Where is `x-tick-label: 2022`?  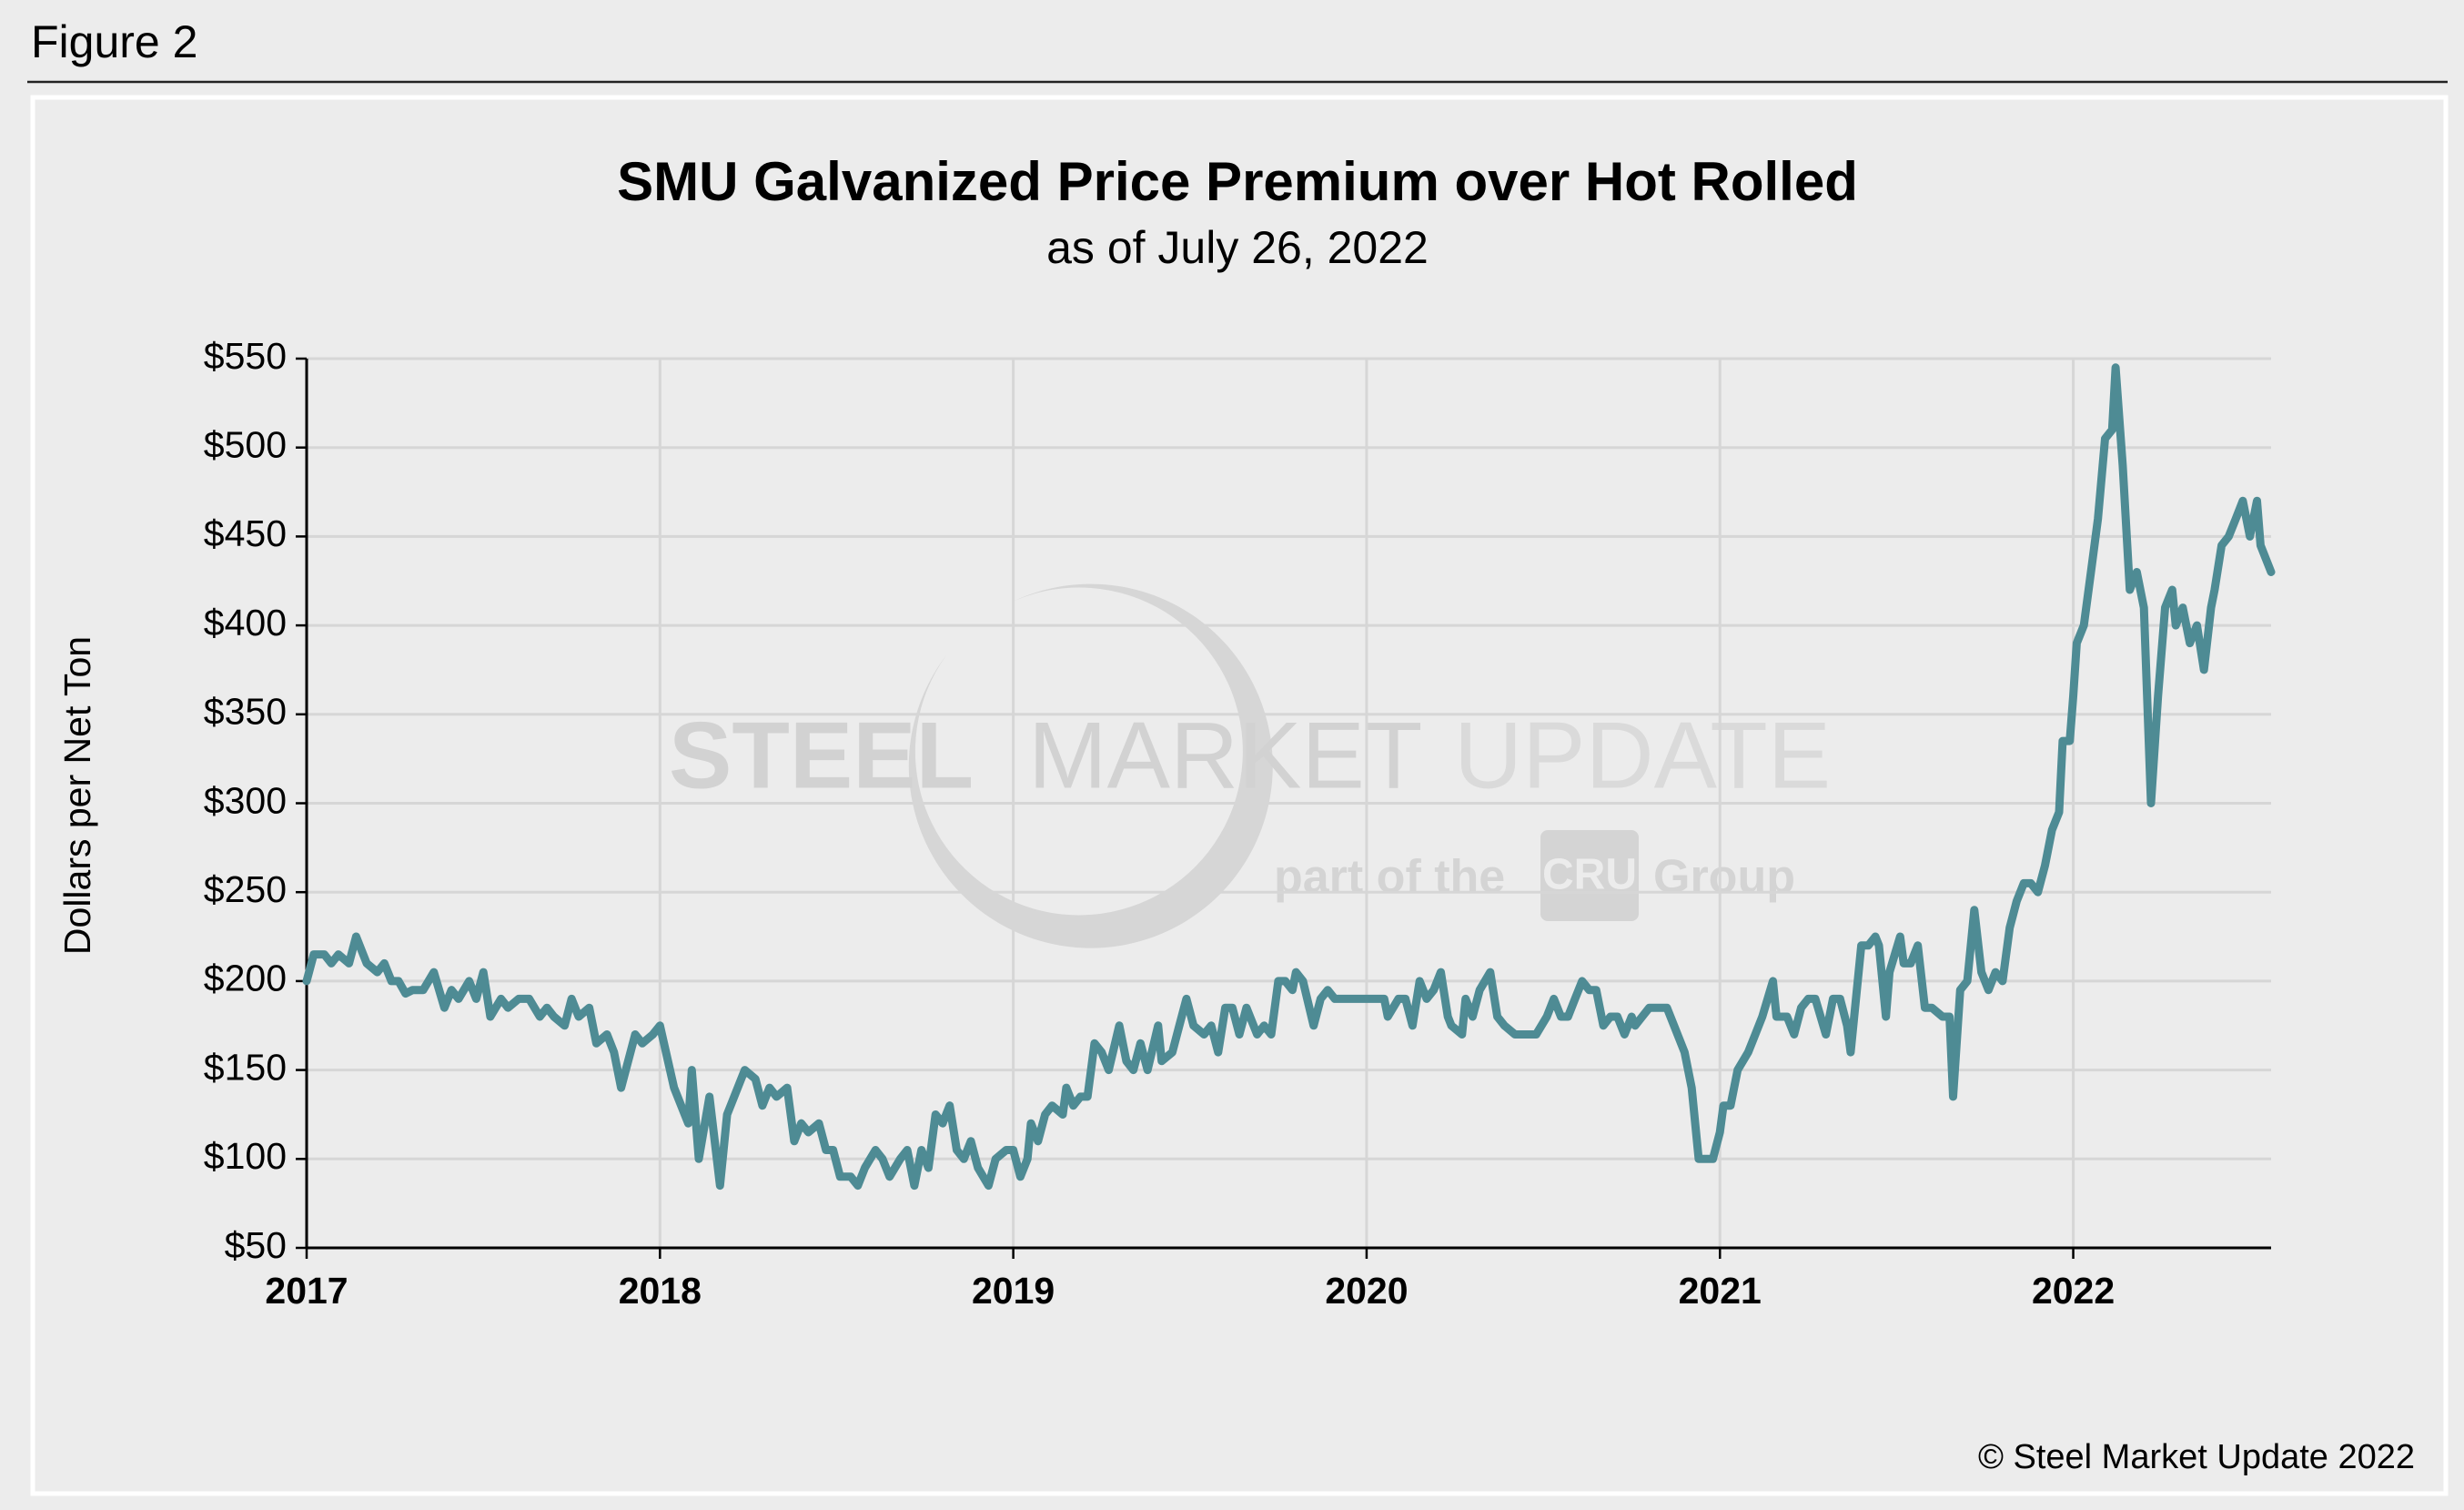 x-tick-label: 2022 is located at coordinates (2074, 1291).